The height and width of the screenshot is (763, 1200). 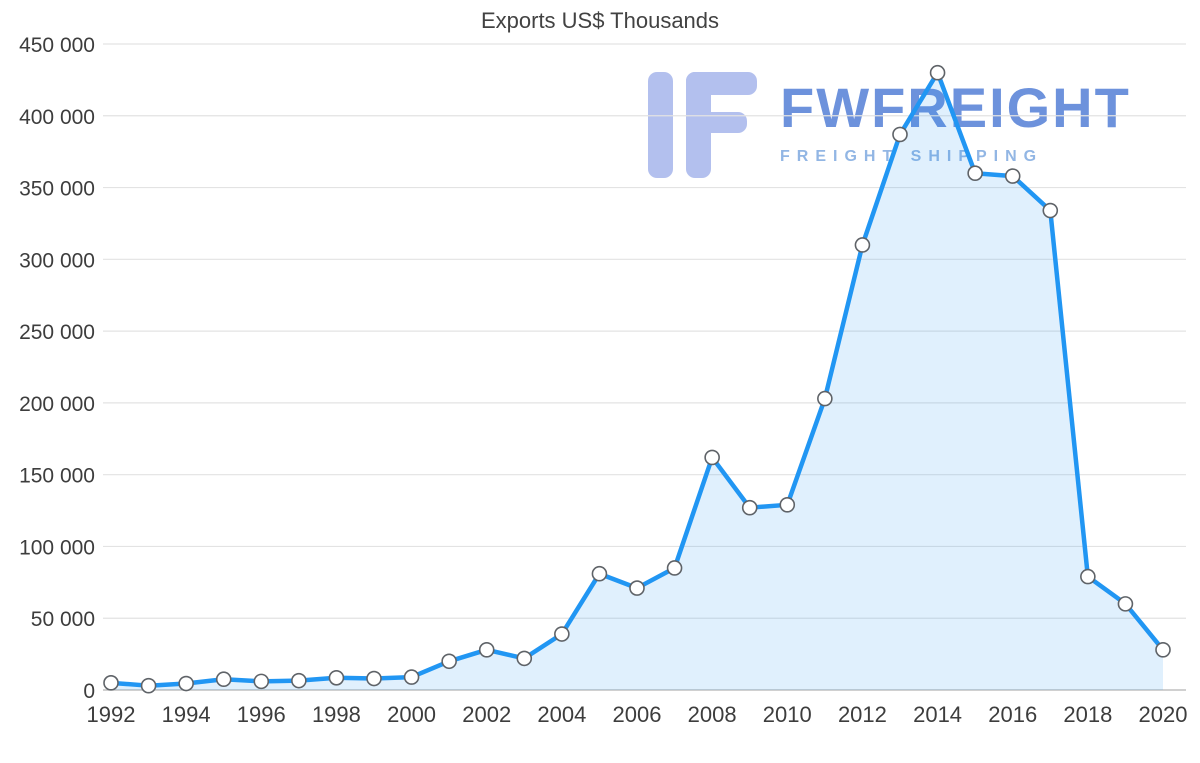 What do you see at coordinates (111, 714) in the screenshot?
I see `x-tick-label: 1992` at bounding box center [111, 714].